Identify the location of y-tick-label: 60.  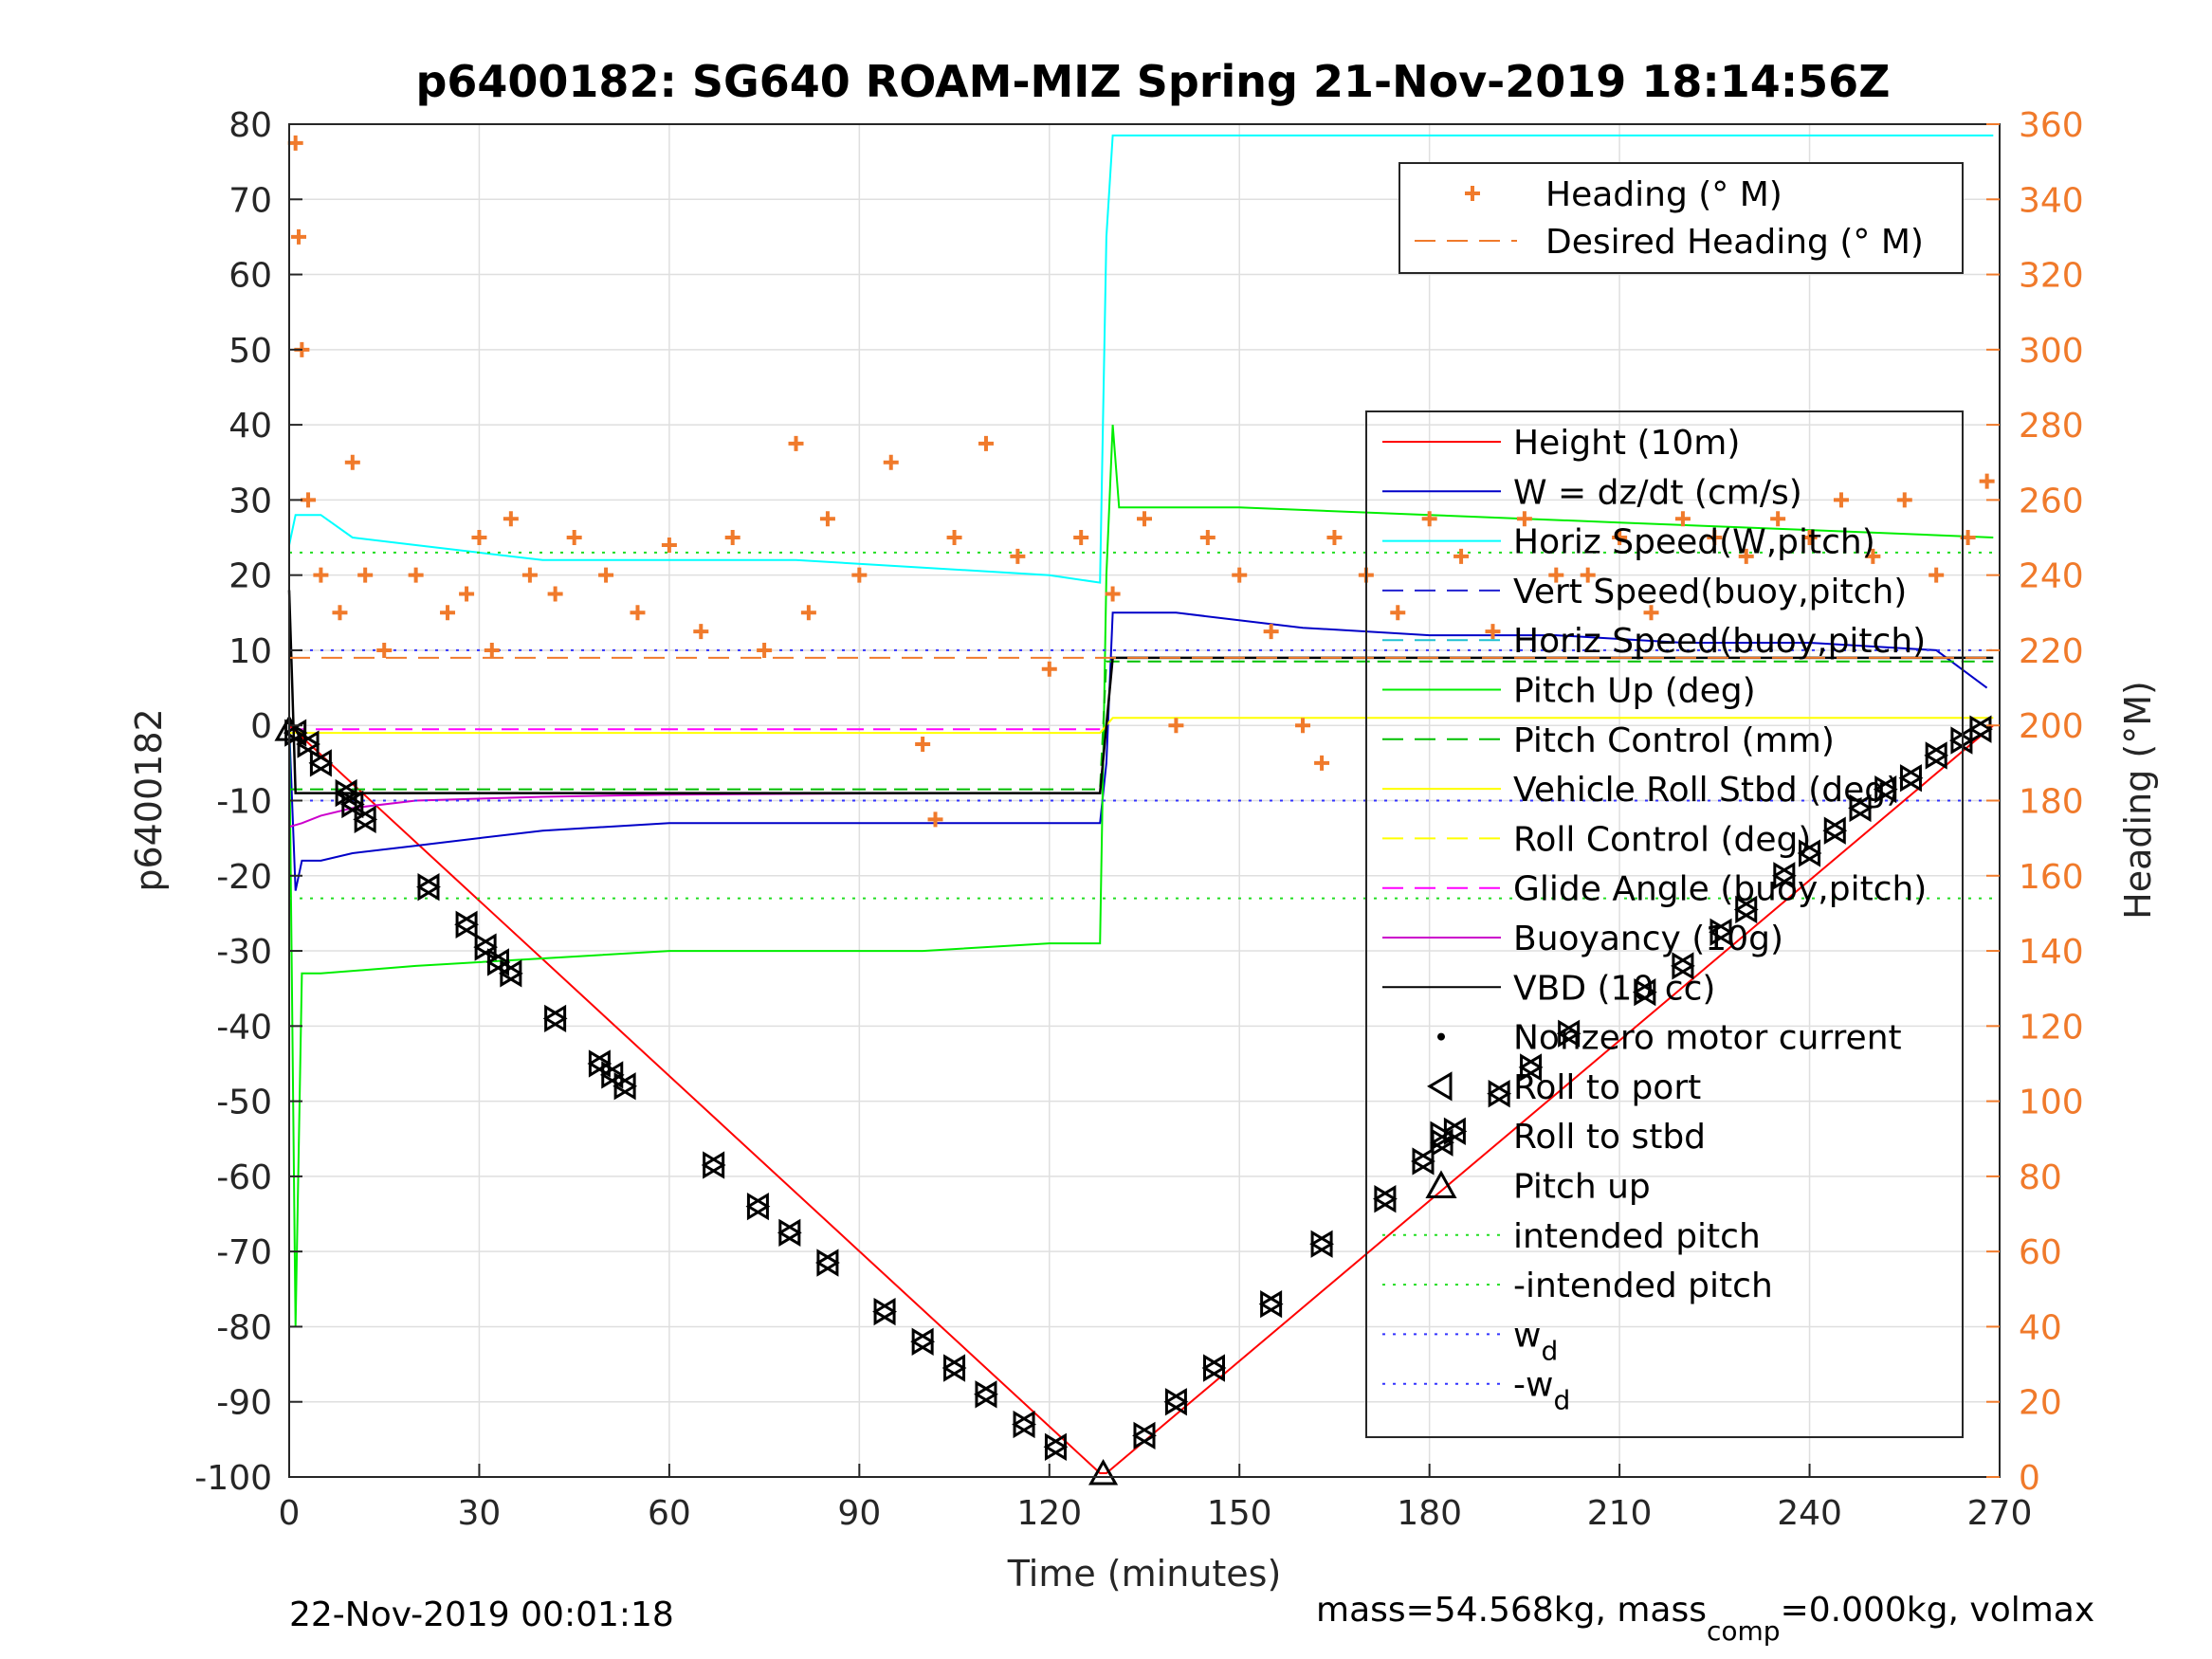
(250, 276).